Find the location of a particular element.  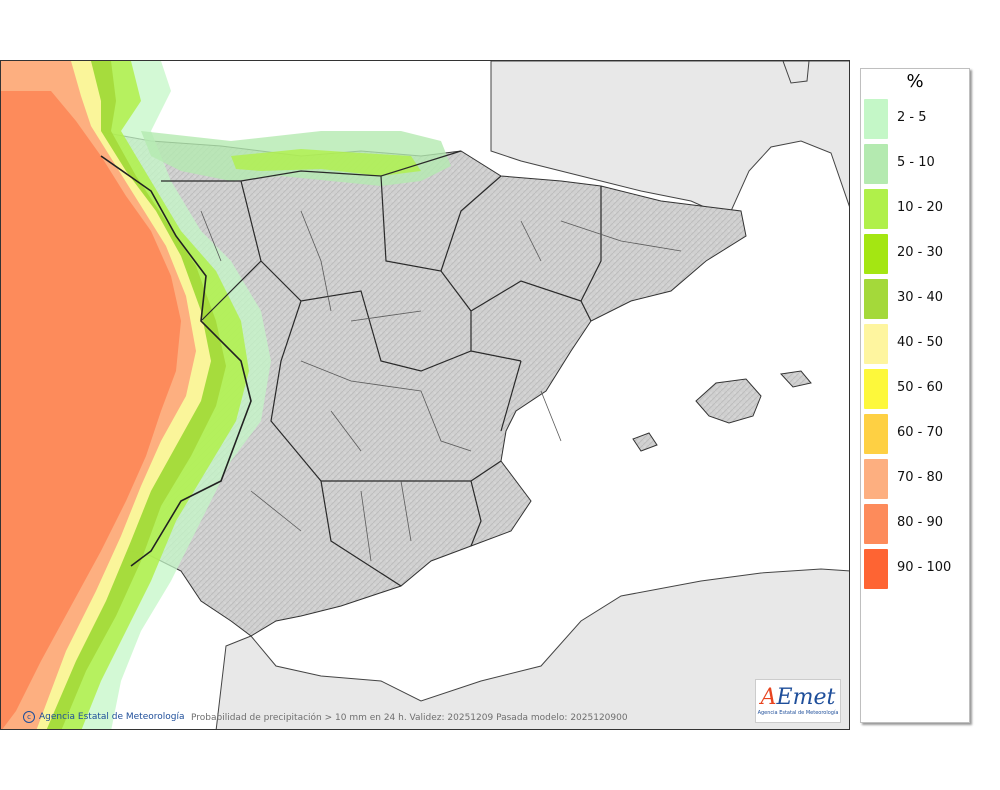

legend-label: 60 - 70 is located at coordinates (920, 432).